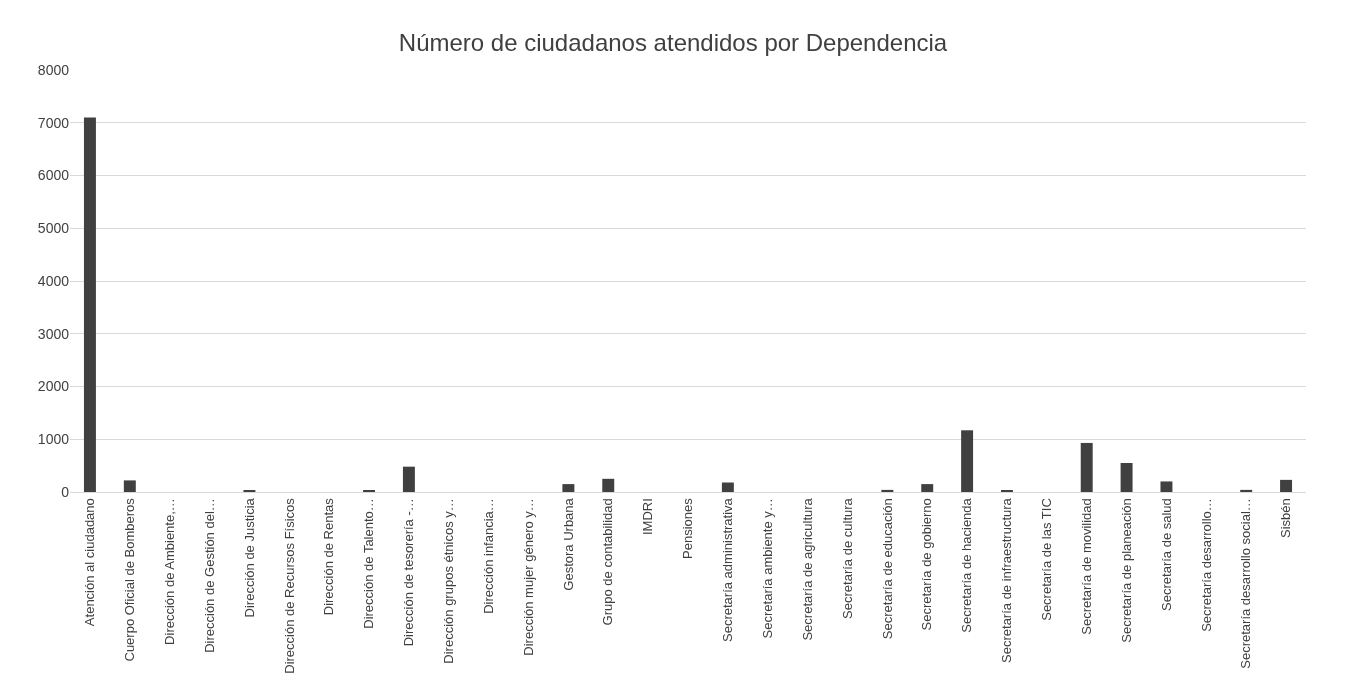 This screenshot has width=1346, height=686. What do you see at coordinates (1286, 518) in the screenshot?
I see `x-tick-label: Sisbén` at bounding box center [1286, 518].